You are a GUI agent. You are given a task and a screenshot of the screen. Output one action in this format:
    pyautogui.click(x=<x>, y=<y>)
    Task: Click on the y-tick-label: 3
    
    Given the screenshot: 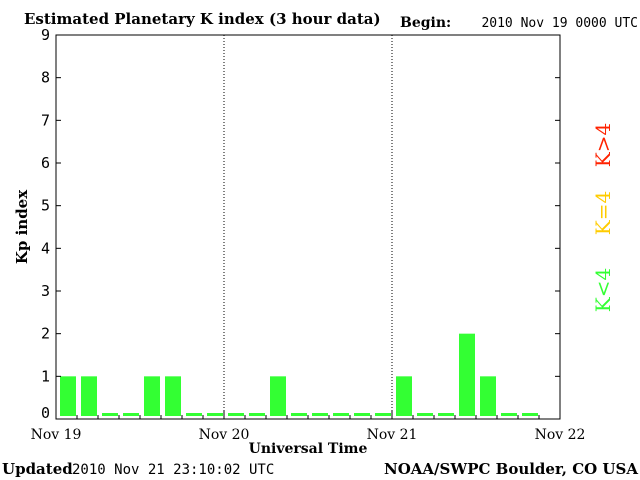 What is the action you would take?
    pyautogui.click(x=45, y=291)
    